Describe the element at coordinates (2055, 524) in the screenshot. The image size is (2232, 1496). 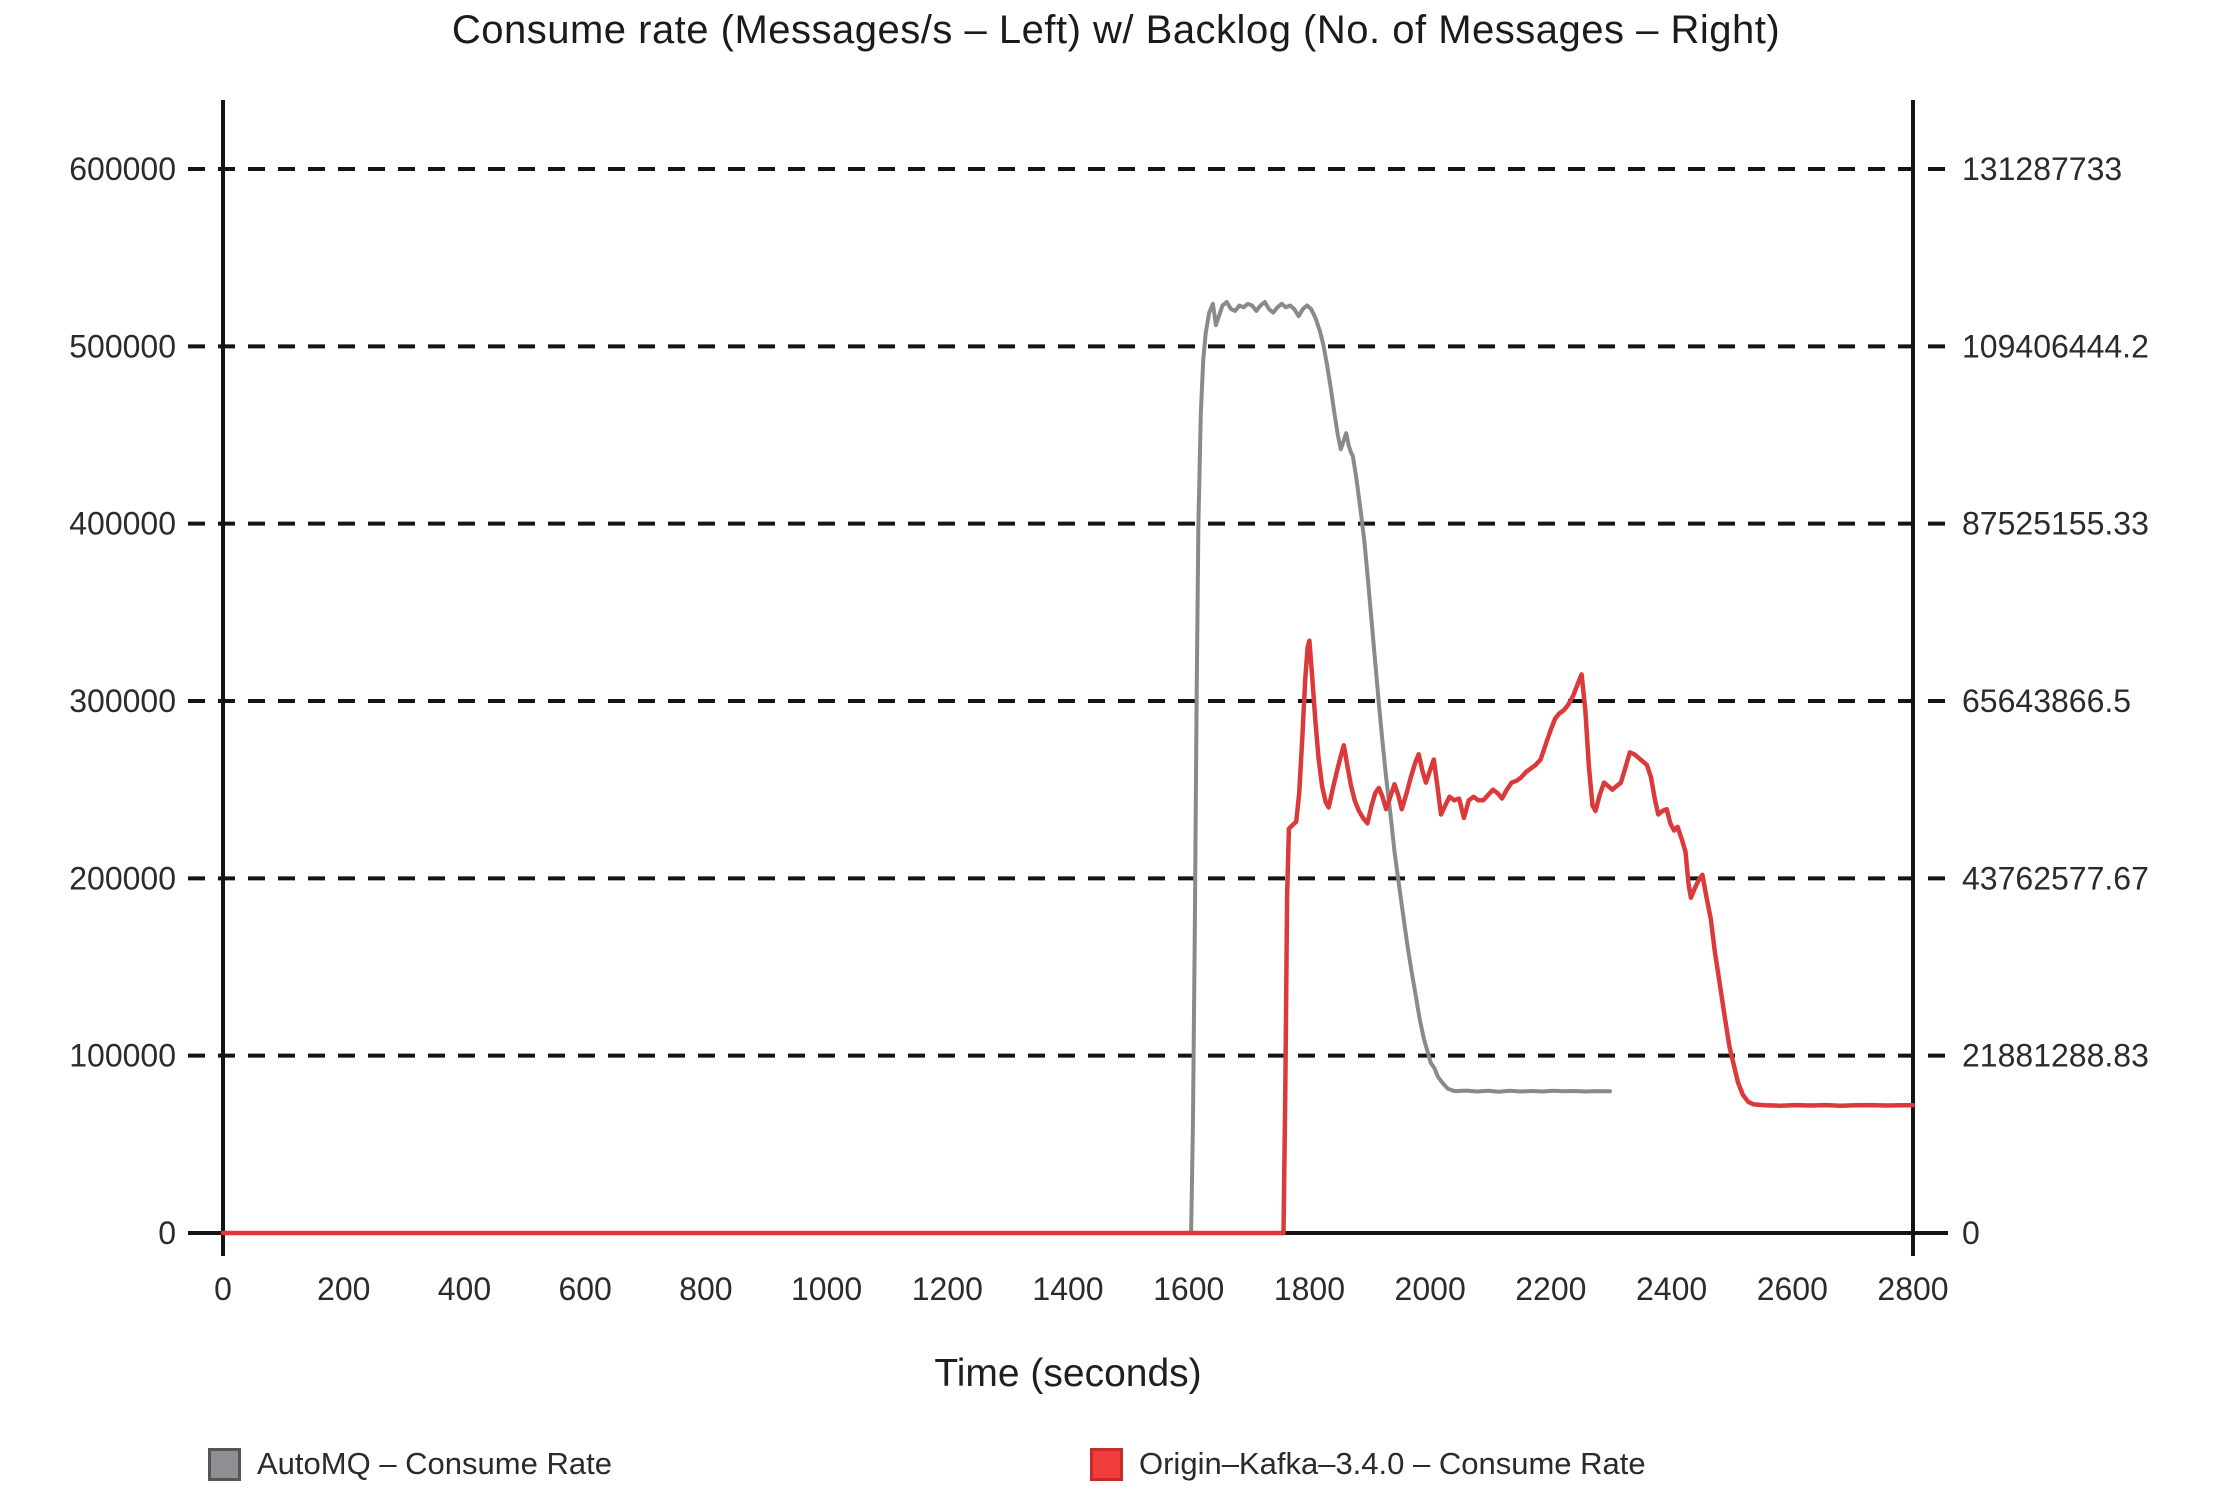
I see `y-right-tick-label-400000: 87525155.33` at that location.